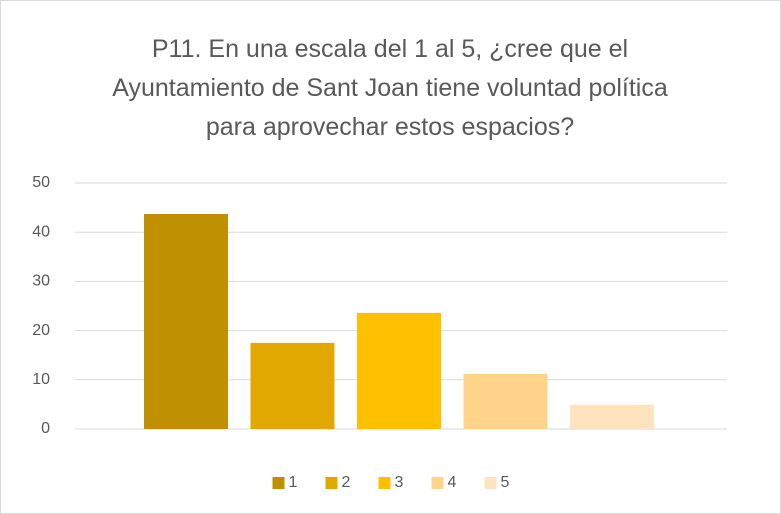 The height and width of the screenshot is (514, 781). Describe the element at coordinates (41, 182) in the screenshot. I see `y-tick-label: 50` at that location.